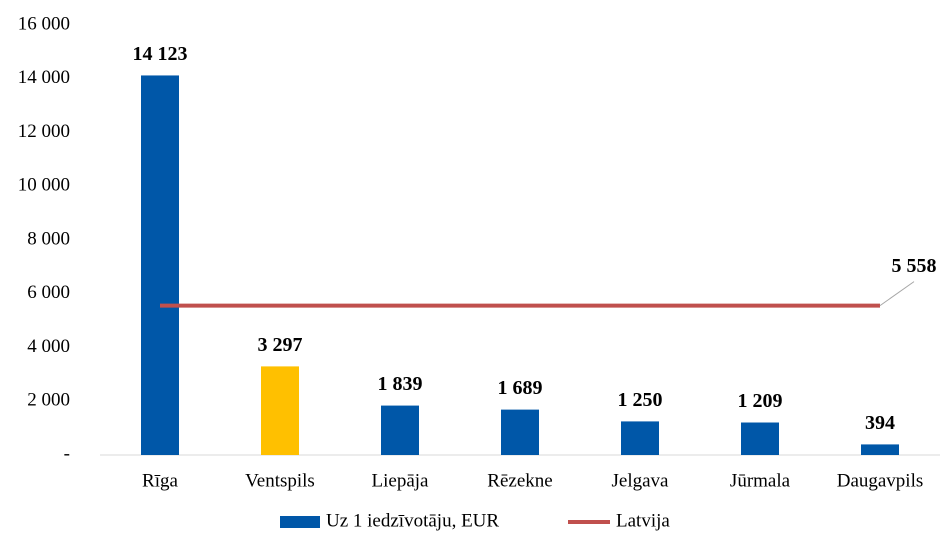  What do you see at coordinates (300, 522) in the screenshot?
I see `legend-swatch` at bounding box center [300, 522].